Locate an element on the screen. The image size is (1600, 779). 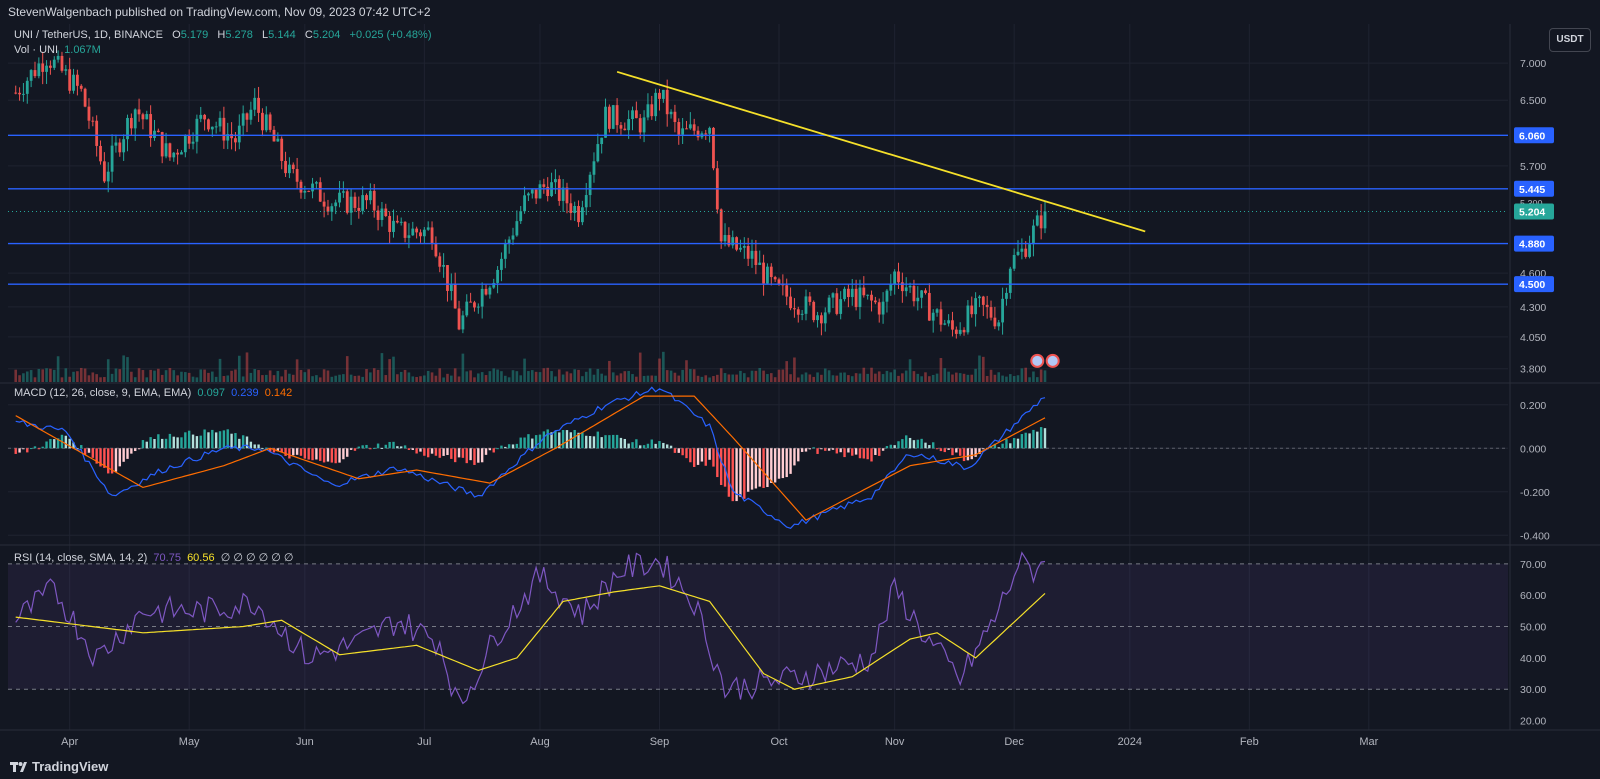
low-value: 5.144 is located at coordinates (282, 35).